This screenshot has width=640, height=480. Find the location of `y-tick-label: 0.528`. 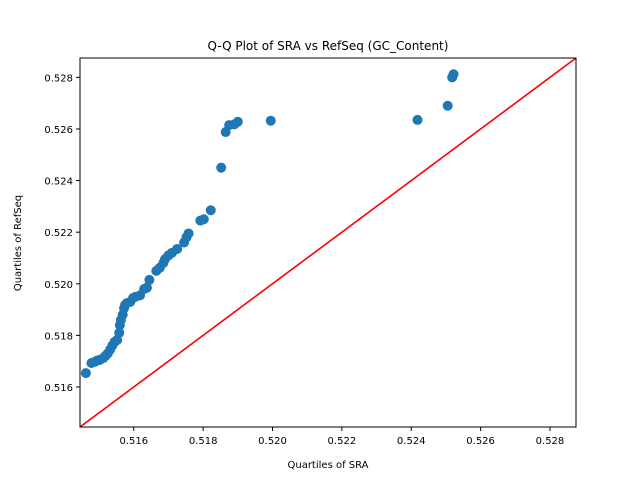

y-tick-label: 0.528 is located at coordinates (58, 78).